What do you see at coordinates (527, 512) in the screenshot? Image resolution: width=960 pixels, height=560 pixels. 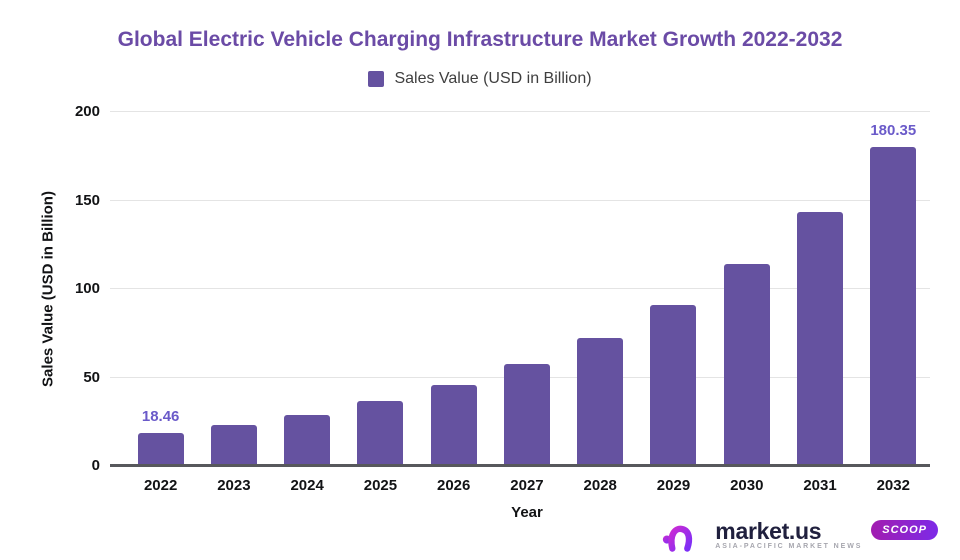 I see `x-axis-title: Year` at bounding box center [527, 512].